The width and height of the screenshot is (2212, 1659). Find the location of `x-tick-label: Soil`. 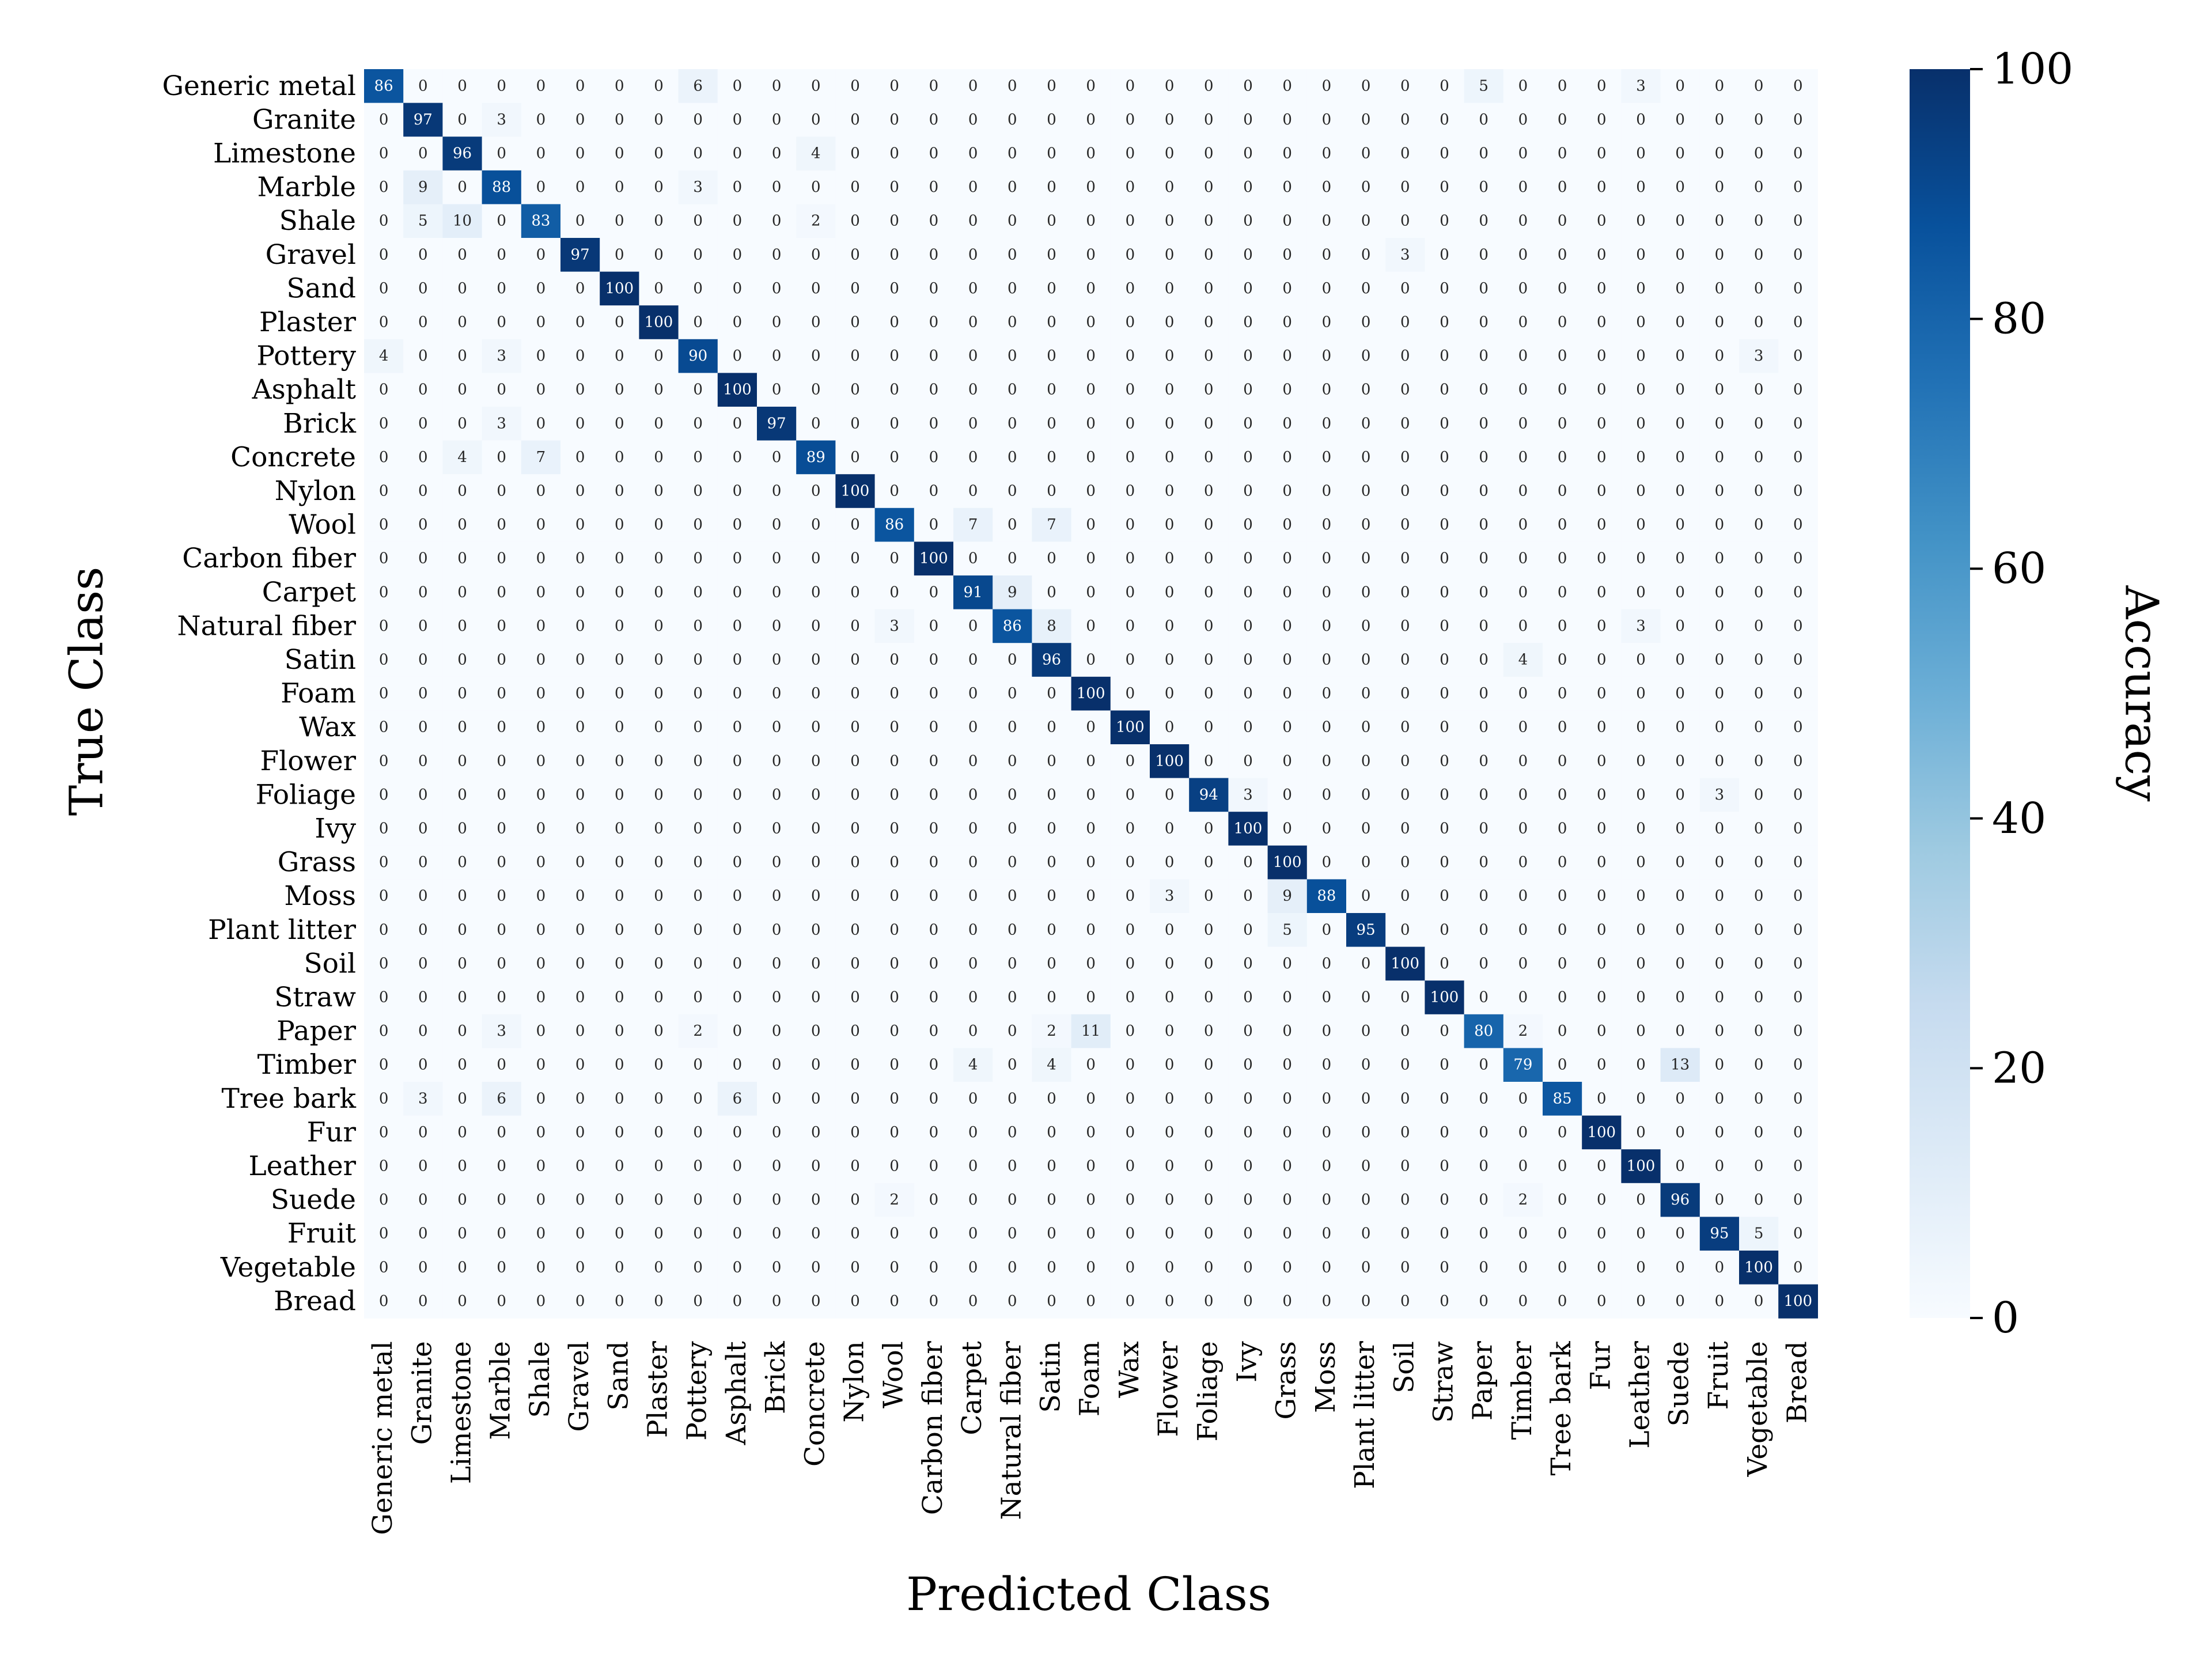

x-tick-label: Soil is located at coordinates (1404, 1367).